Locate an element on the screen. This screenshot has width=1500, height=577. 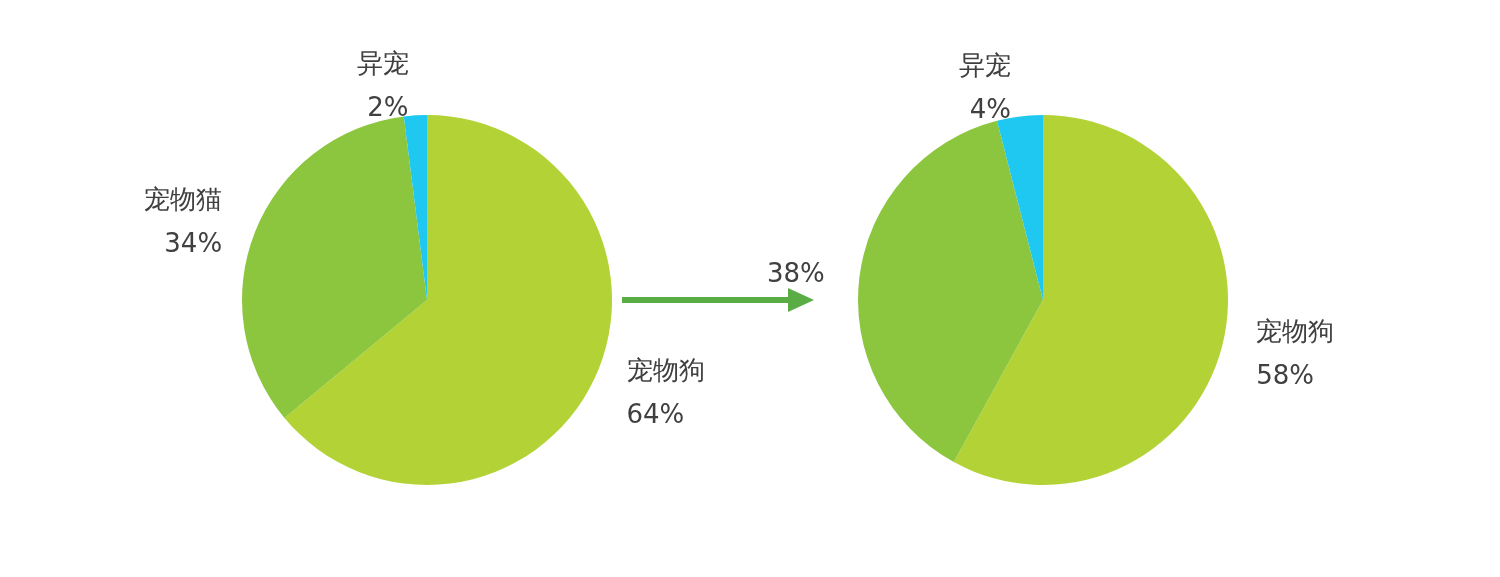
data-label: 2% is located at coordinates (388, 107).